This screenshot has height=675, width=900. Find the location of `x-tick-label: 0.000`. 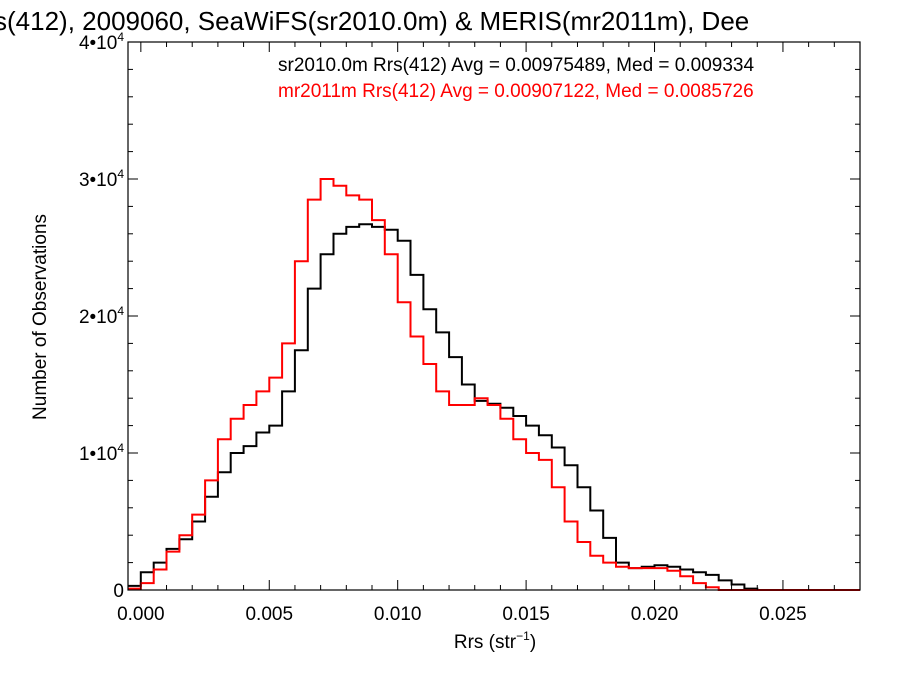

x-tick-label: 0.000 is located at coordinates (141, 614).